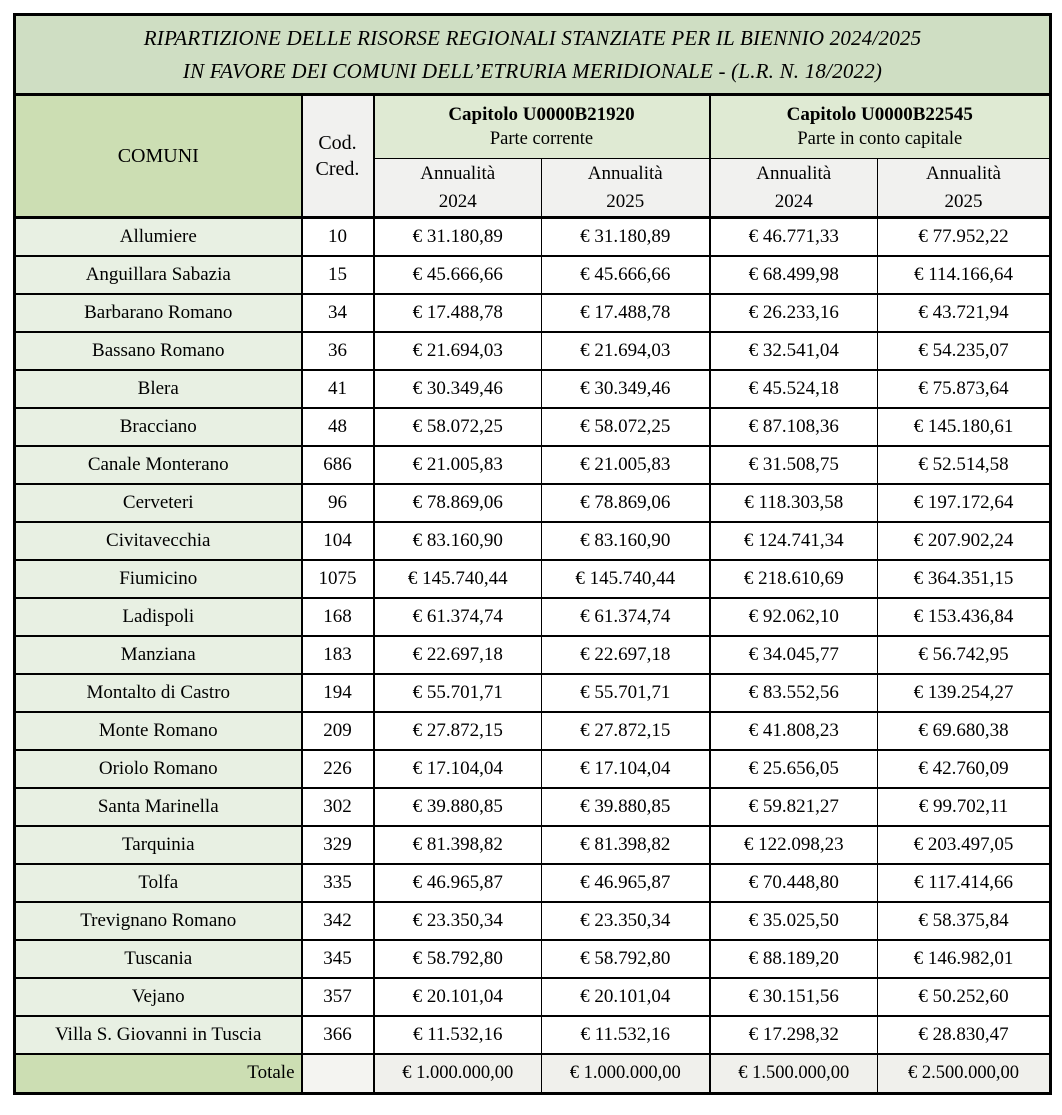  I want to click on amount-cell-cap2-2024: € 34.045,77, so click(793, 654).